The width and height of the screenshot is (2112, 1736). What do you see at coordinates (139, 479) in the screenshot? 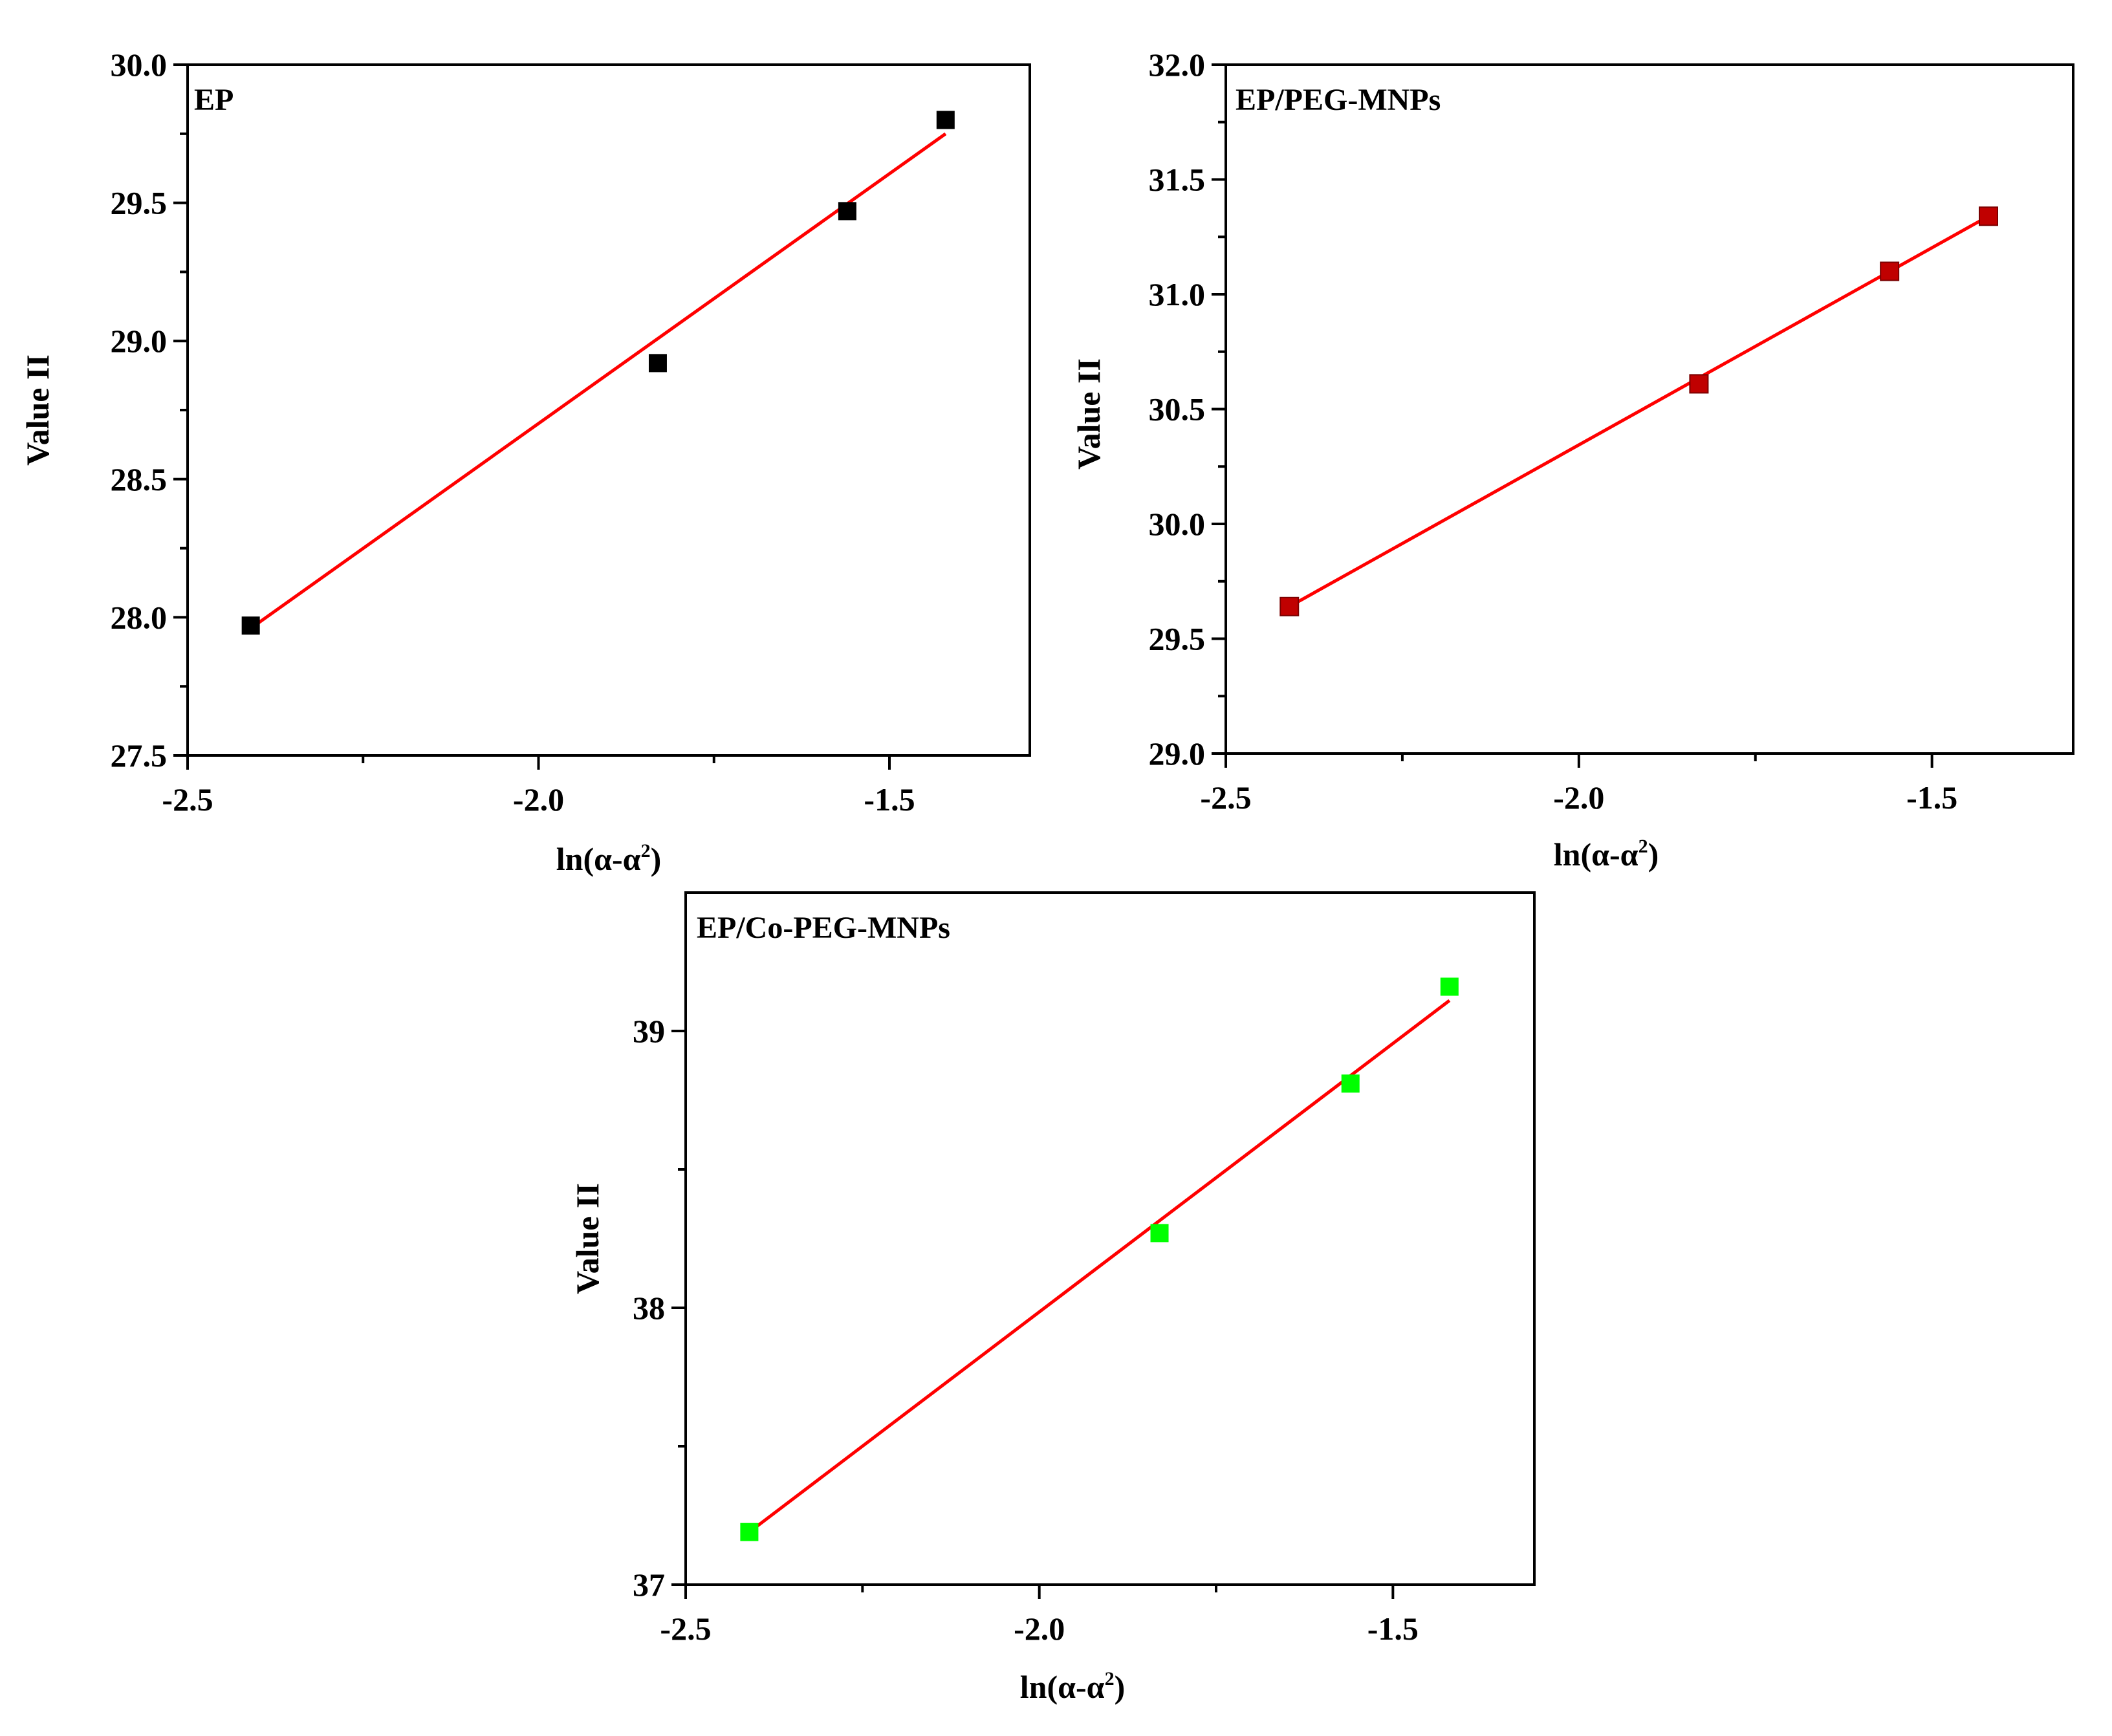
I see `y-tick-label: 28.5` at bounding box center [139, 479].